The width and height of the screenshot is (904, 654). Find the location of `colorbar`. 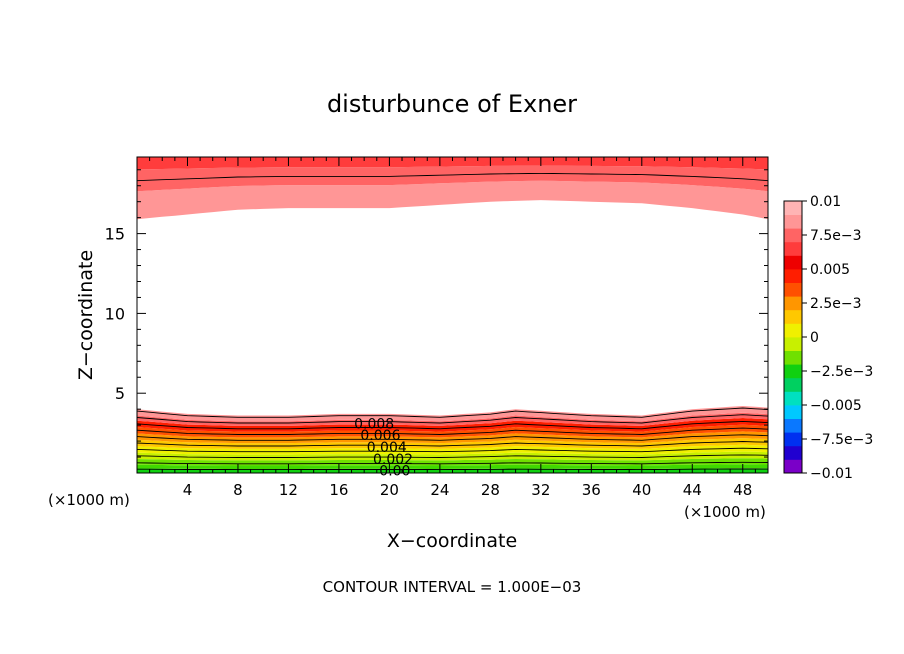

colorbar is located at coordinates (793, 337).